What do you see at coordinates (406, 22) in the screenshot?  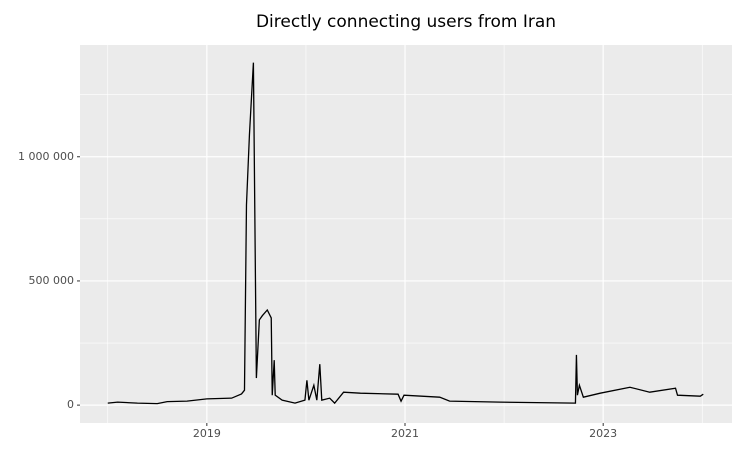 I see `chart-title: Directly connecting users from Iran` at bounding box center [406, 22].